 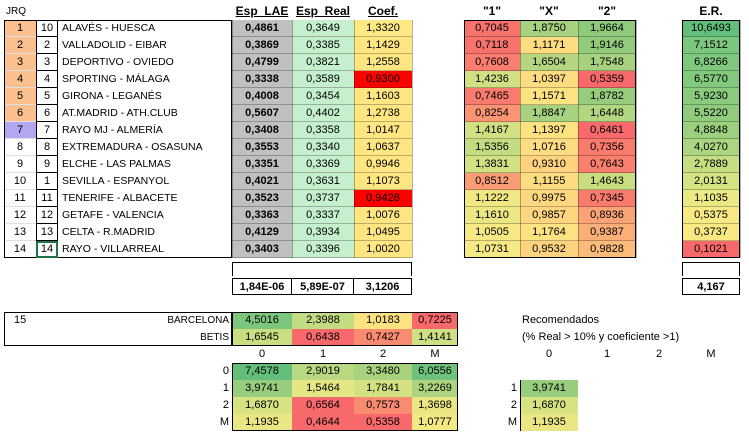 I want to click on coef-cell: 0,9946, so click(x=383, y=164).